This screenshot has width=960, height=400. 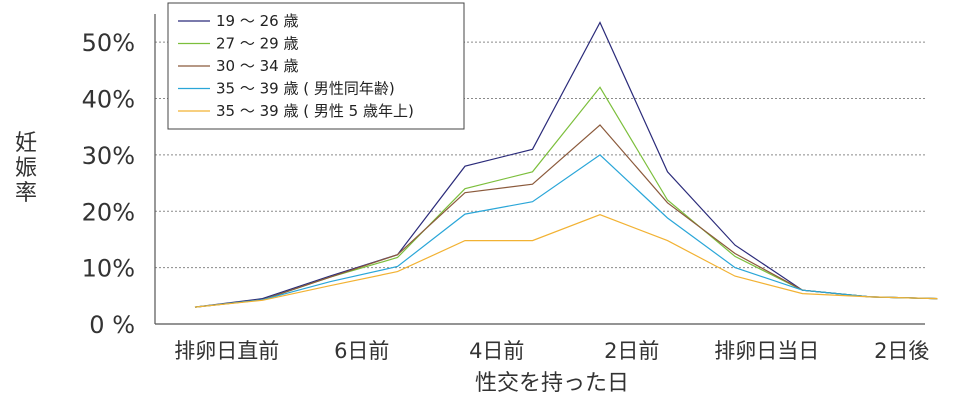 I want to click on x-axis-title: 性交を持った日, so click(x=552, y=383).